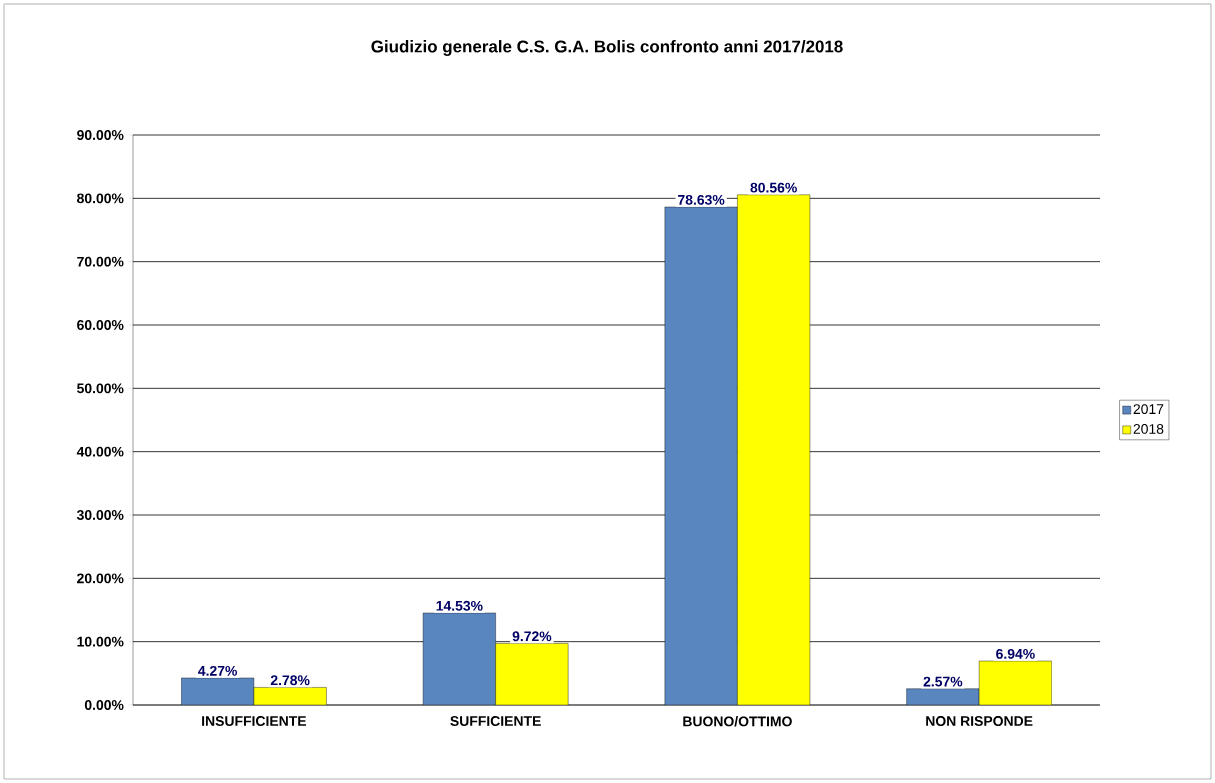 The width and height of the screenshot is (1215, 783). I want to click on data-label: 2.78%, so click(290, 680).